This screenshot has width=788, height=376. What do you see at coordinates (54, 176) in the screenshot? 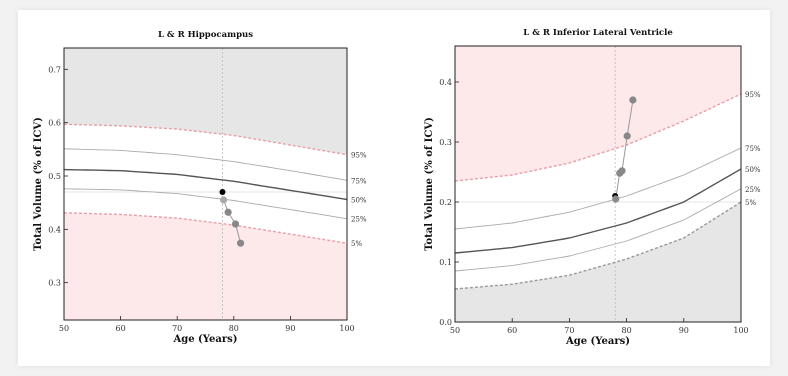
I see `y-tick-label: 0.5` at bounding box center [54, 176].